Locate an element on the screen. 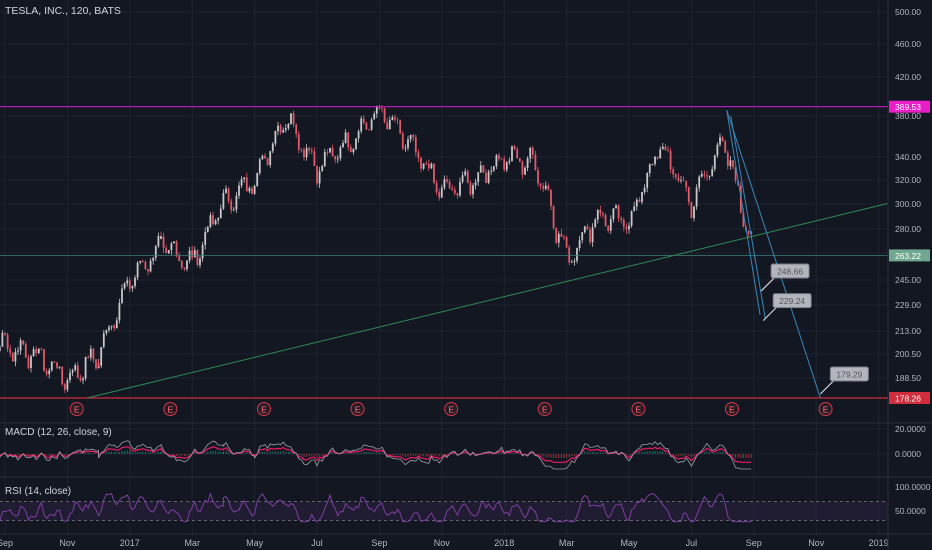 The image size is (932, 550). price-tick-label: 340.00 is located at coordinates (908, 157).